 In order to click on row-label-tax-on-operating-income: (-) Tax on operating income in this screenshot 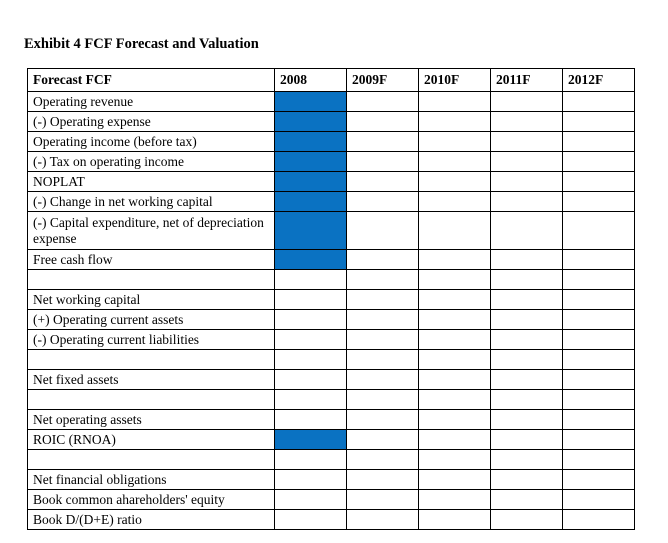, I will do `click(151, 161)`.